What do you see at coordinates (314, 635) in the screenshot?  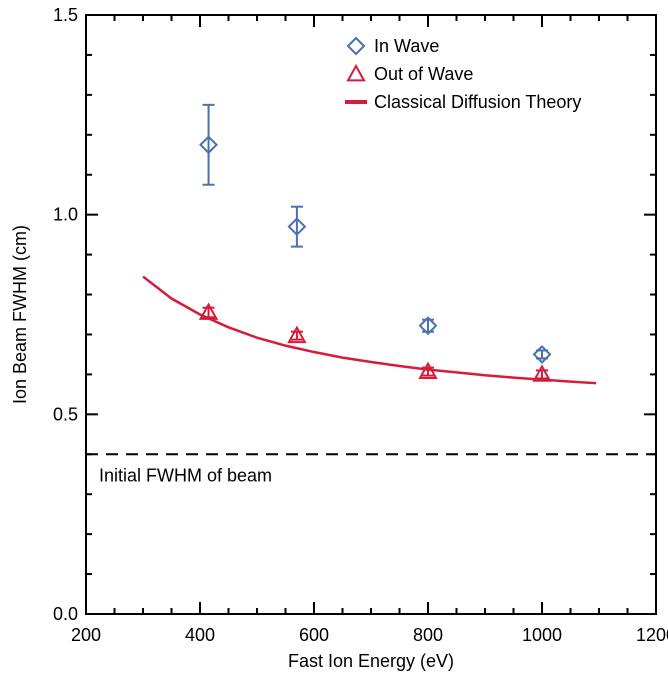 I see `x-tick-label: 600` at bounding box center [314, 635].